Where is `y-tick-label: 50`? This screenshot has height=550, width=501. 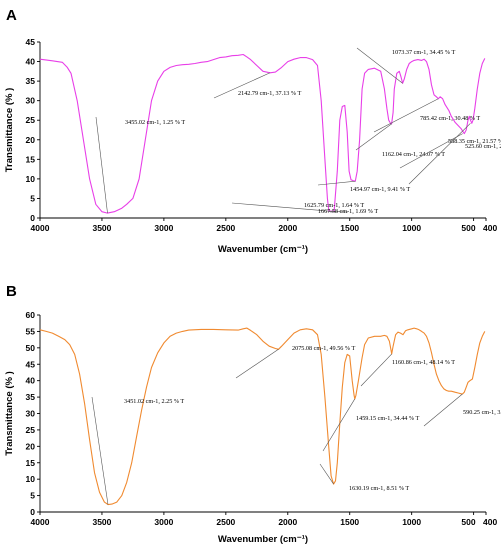 y-tick-label: 50 is located at coordinates (31, 348).